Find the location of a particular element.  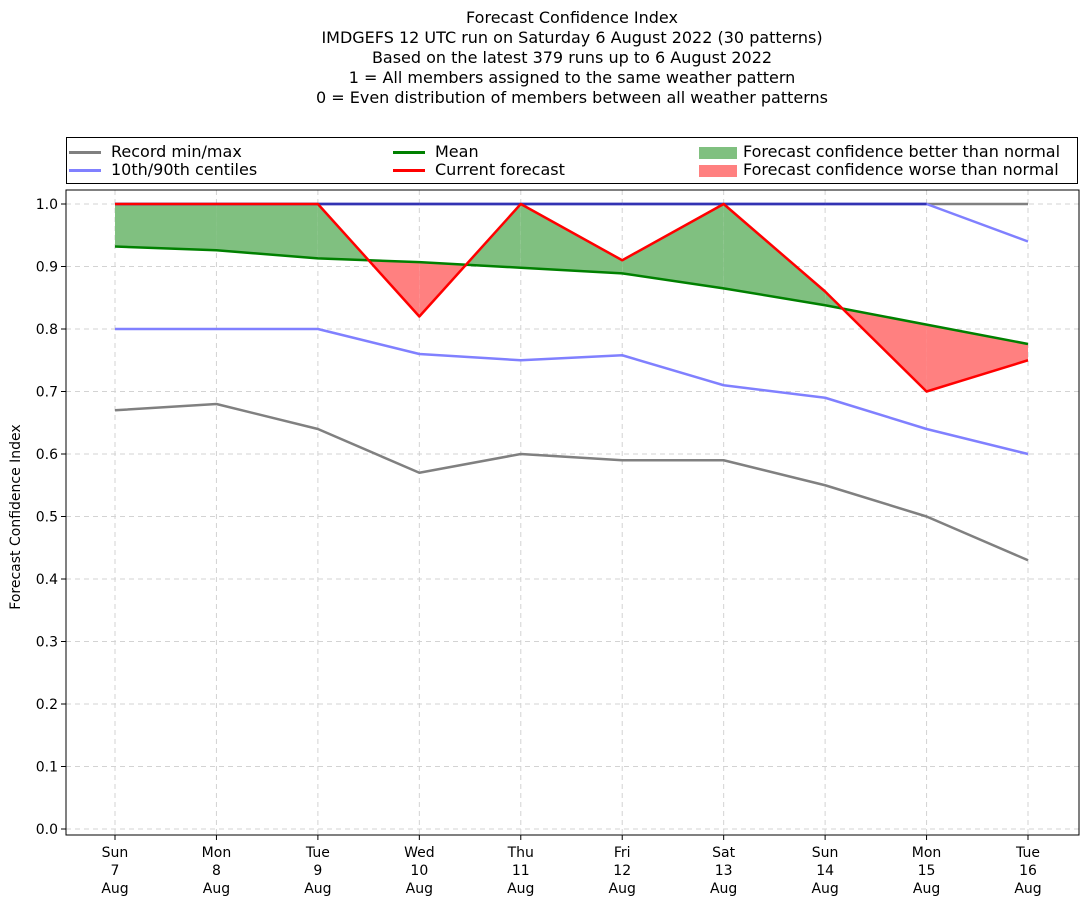

title-line-1: Forecast Confidence Index is located at coordinates (572, 17).